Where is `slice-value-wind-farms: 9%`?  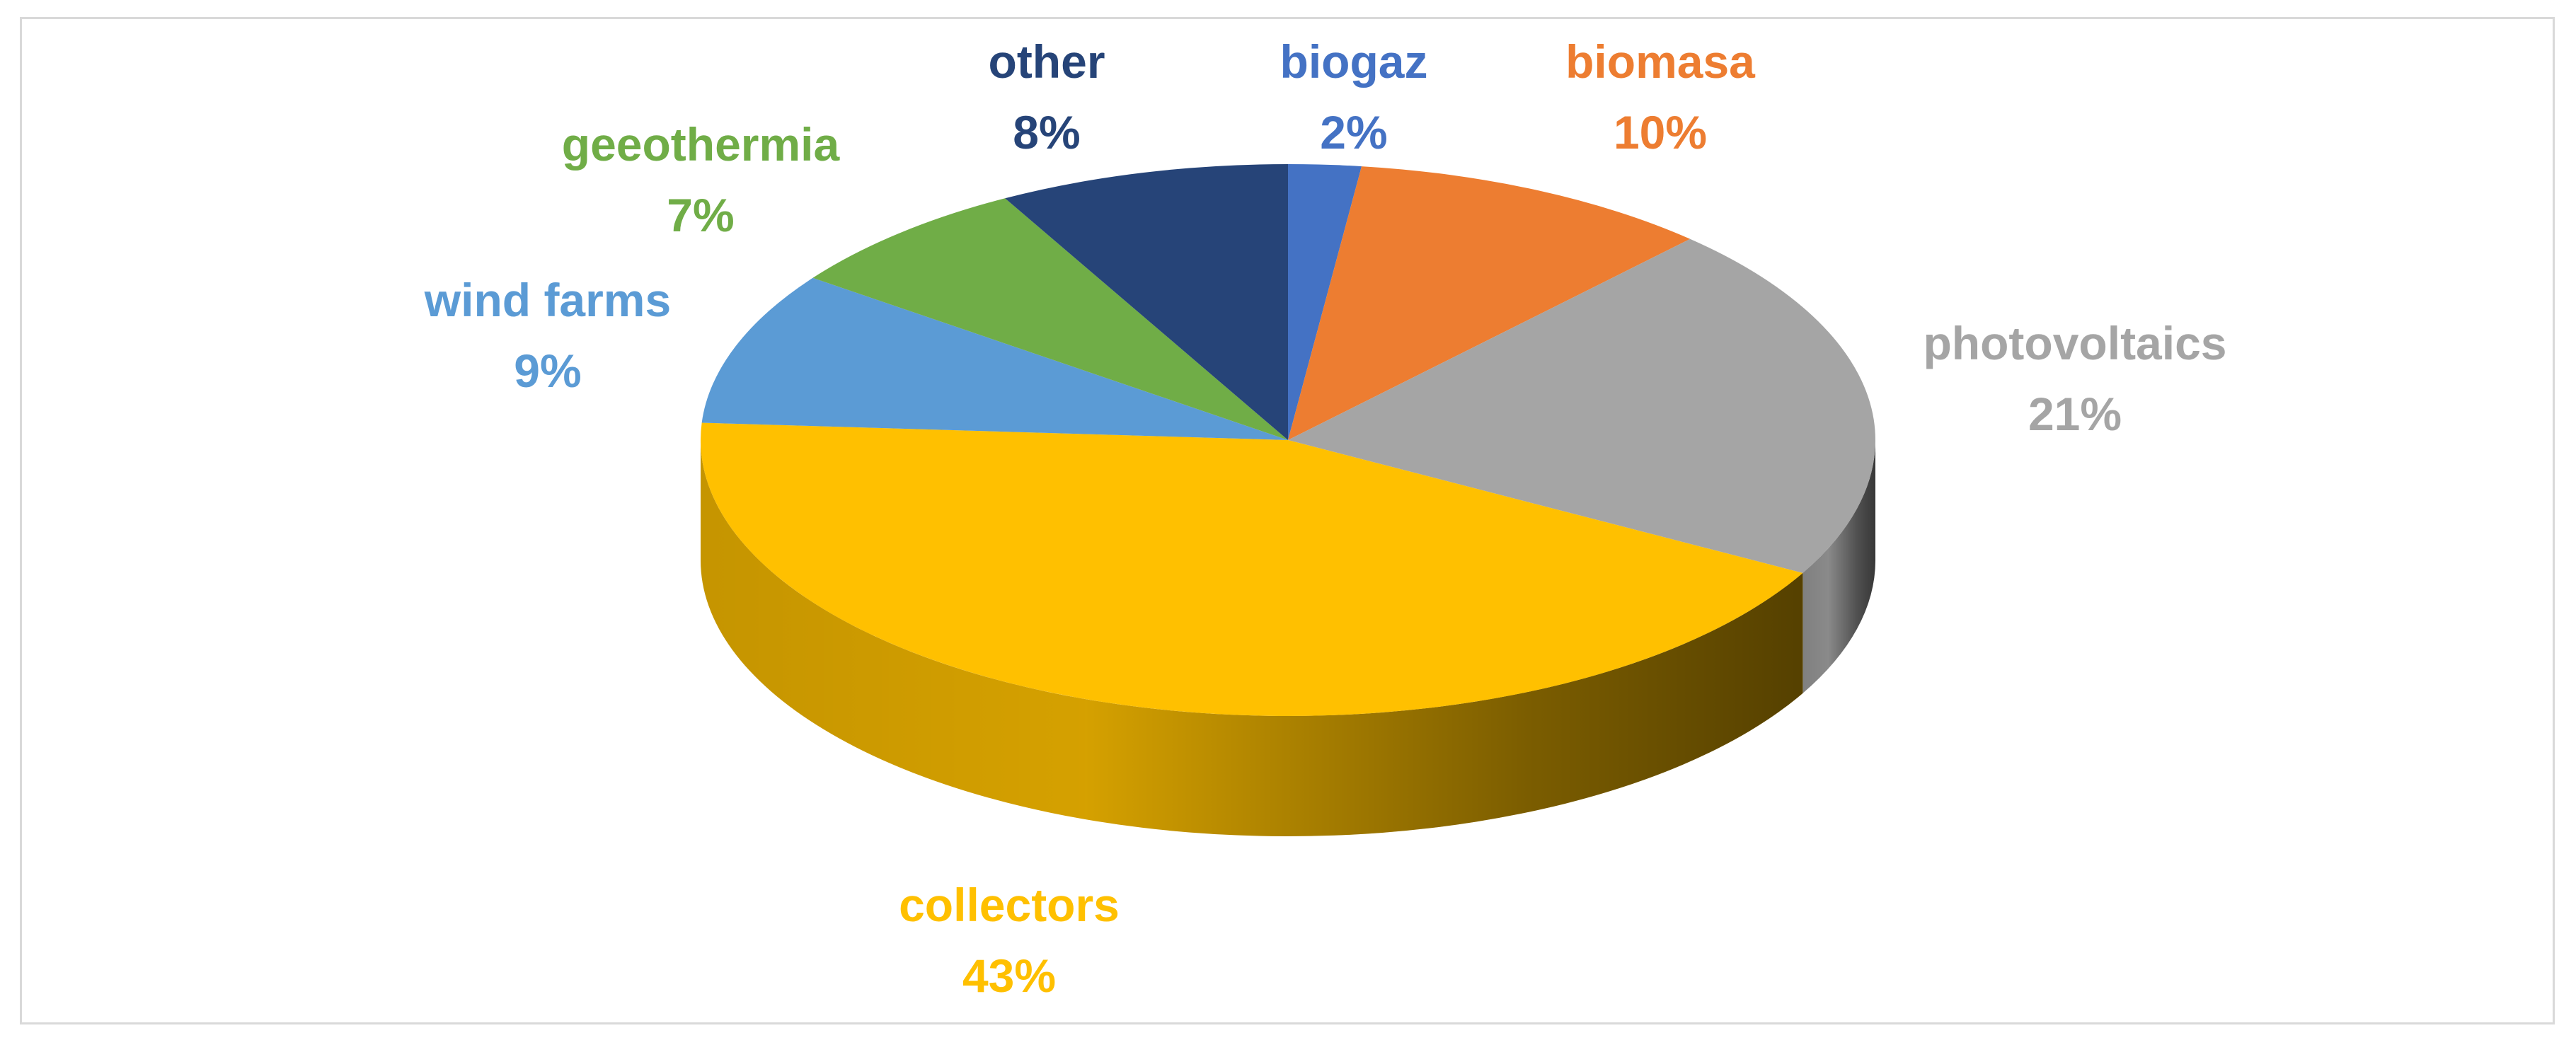
slice-value-wind-farms: 9% is located at coordinates (547, 371).